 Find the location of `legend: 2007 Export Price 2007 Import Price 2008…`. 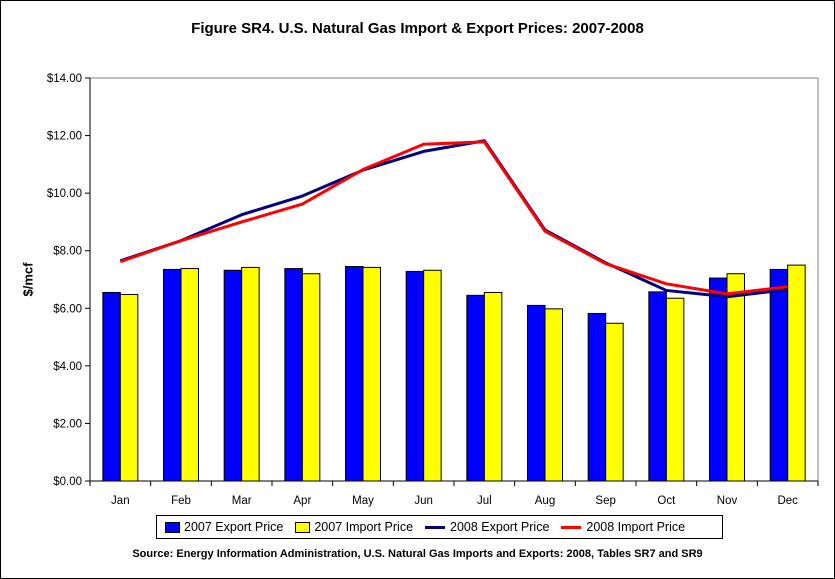

legend: 2007 Export Price 2007 Import Price 2008… is located at coordinates (439, 527).